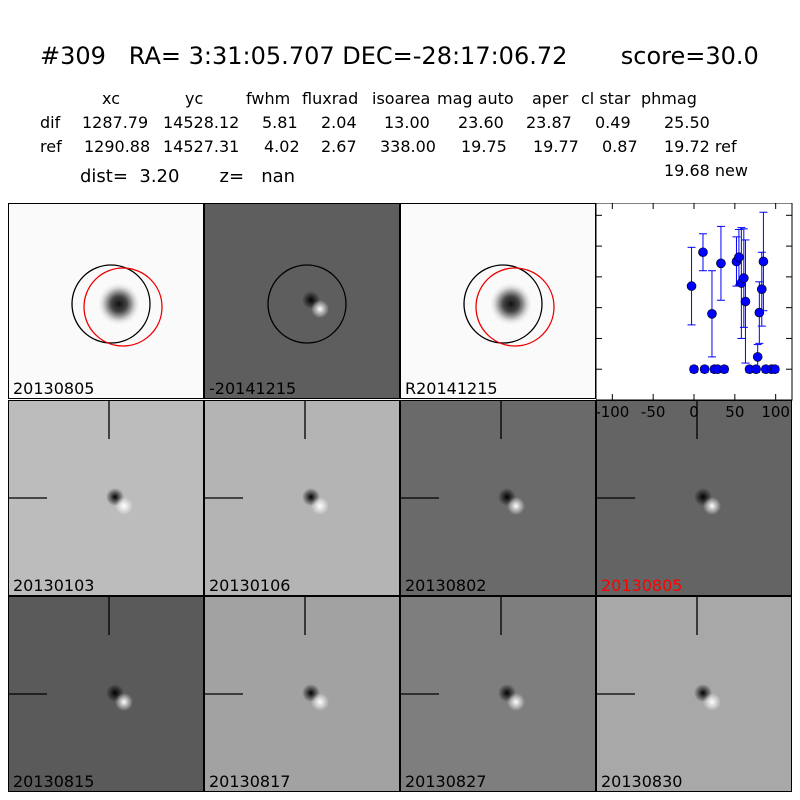 This screenshot has width=800, height=800. I want to click on row-label-ref: ref, so click(51, 146).